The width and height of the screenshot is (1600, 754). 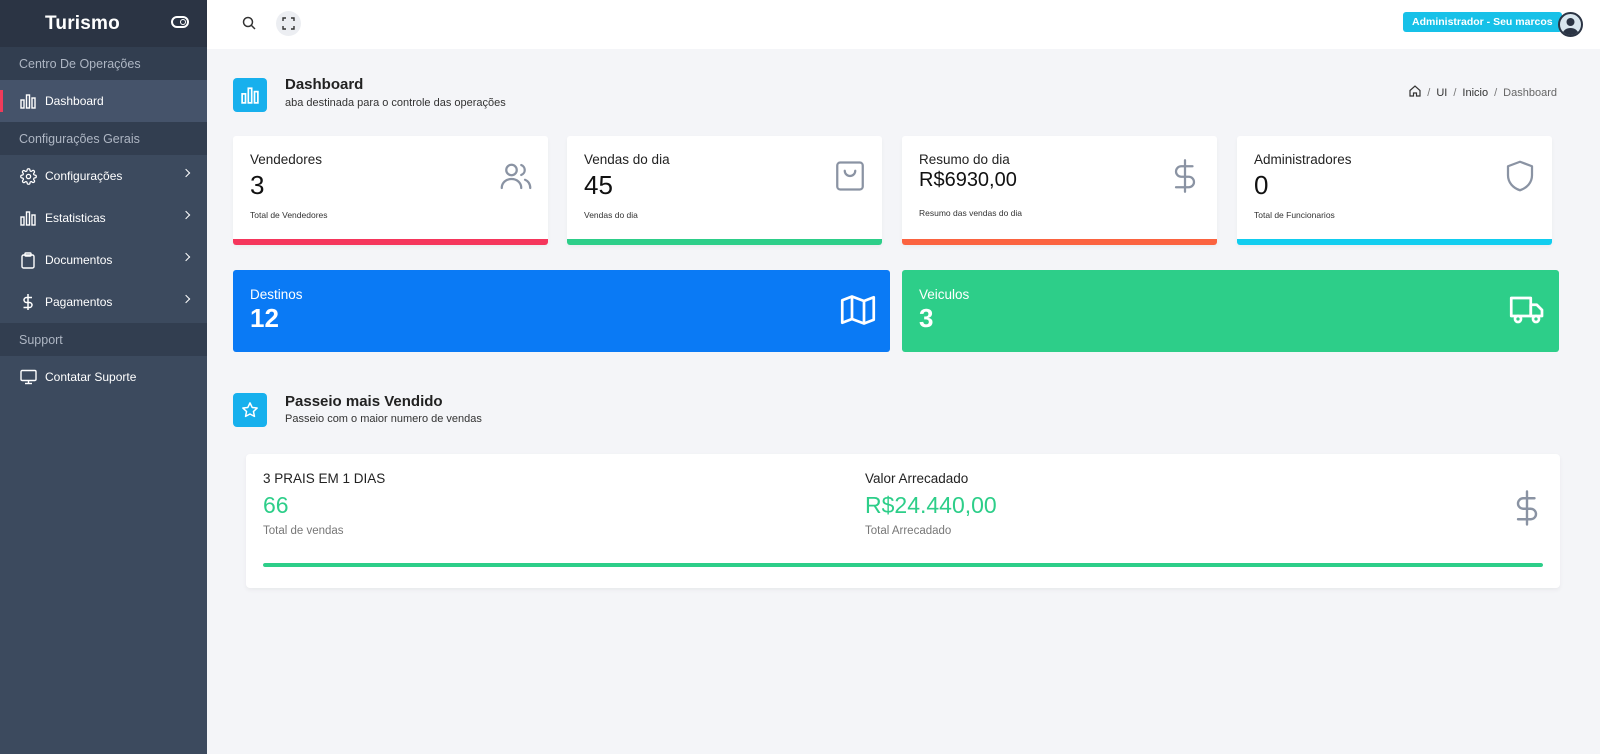 What do you see at coordinates (611, 215) in the screenshot?
I see `stat-note: Vendas do dia` at bounding box center [611, 215].